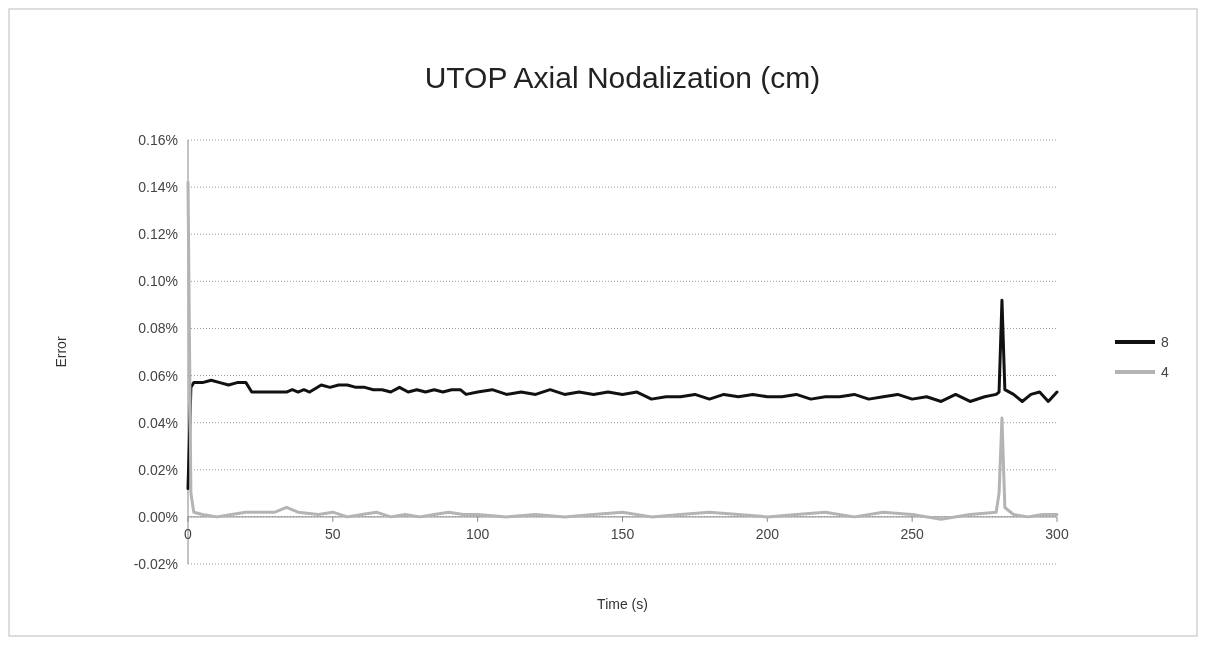  What do you see at coordinates (158, 422) in the screenshot?
I see `y-tick-label: 0.04%` at bounding box center [158, 422].